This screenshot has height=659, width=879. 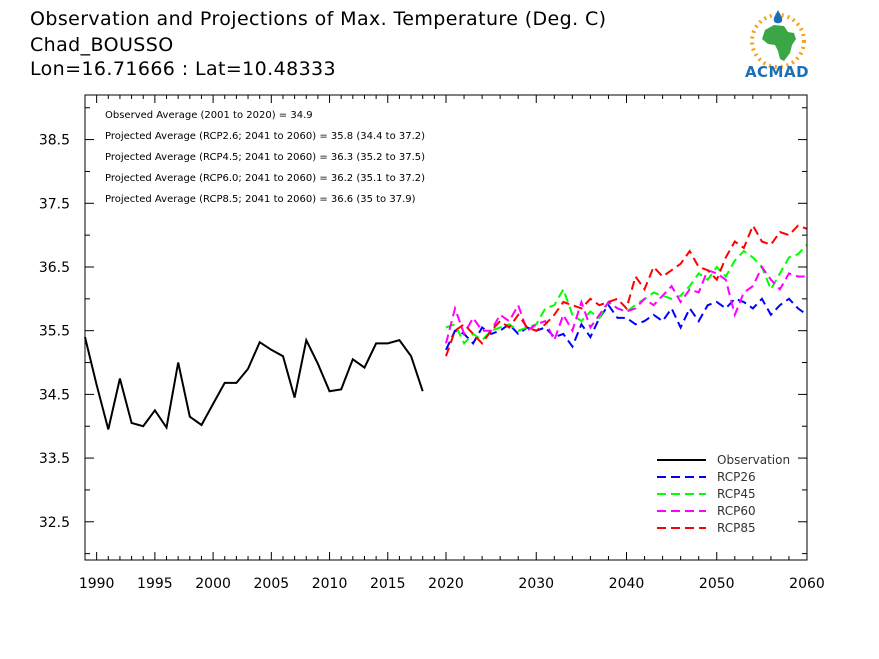 I want to click on acmad-logo, so click(x=778, y=39).